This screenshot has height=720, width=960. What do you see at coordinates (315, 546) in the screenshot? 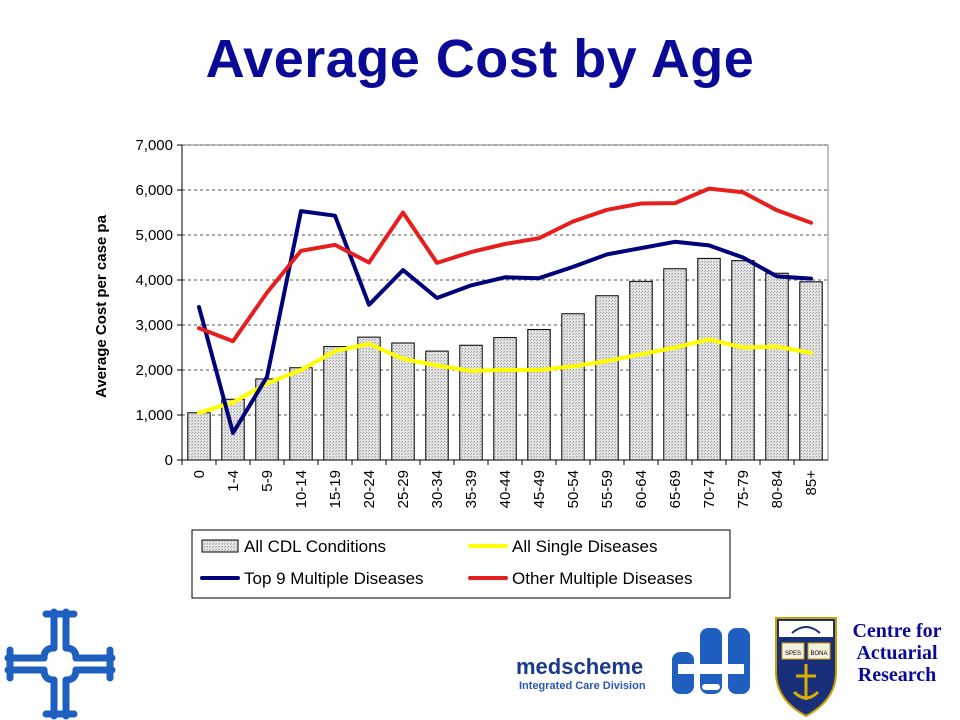
I see `legend-label-all-cdl-conditions: All CDL Conditions` at bounding box center [315, 546].